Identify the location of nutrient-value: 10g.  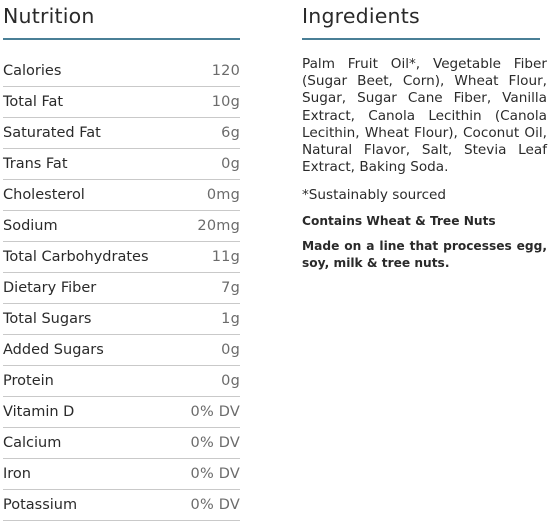
(225, 102).